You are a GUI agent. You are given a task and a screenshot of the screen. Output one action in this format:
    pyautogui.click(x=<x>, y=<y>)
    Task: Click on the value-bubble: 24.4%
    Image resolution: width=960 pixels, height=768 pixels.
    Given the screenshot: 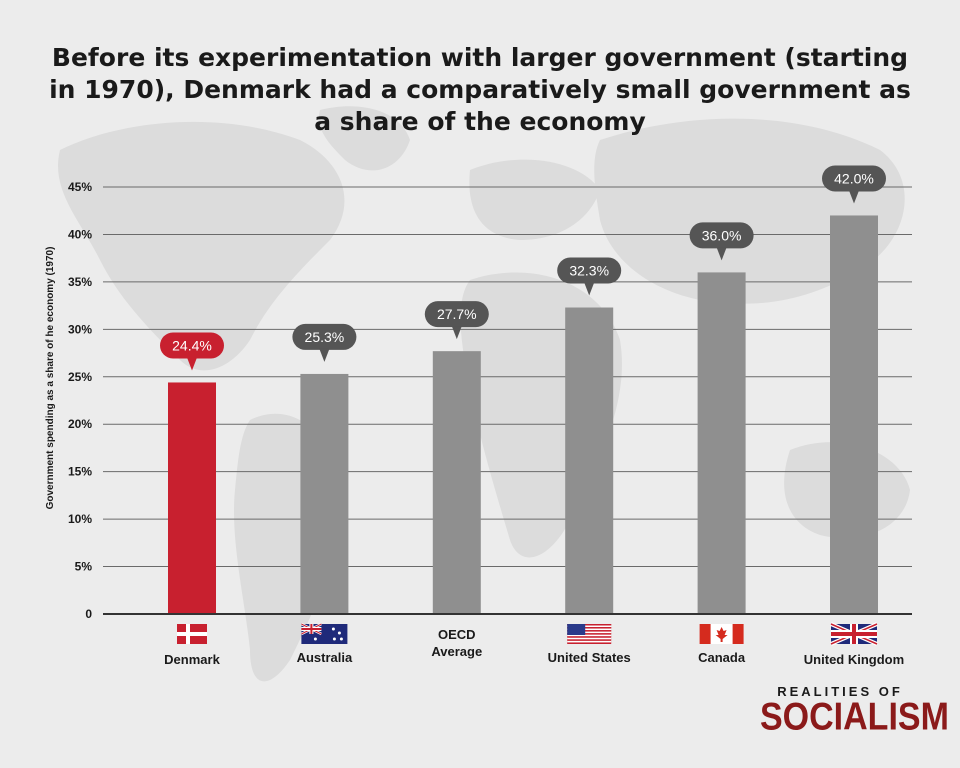 What is the action you would take?
    pyautogui.click(x=192, y=351)
    